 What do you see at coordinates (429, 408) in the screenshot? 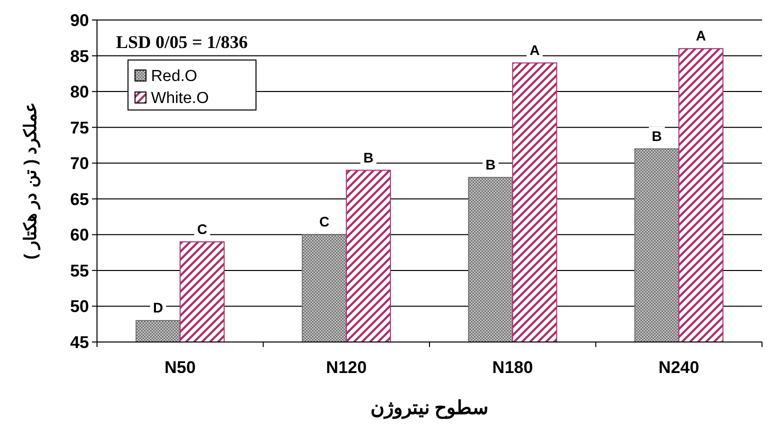
I see `x-axis-title: سطوح نیتروژن` at bounding box center [429, 408].